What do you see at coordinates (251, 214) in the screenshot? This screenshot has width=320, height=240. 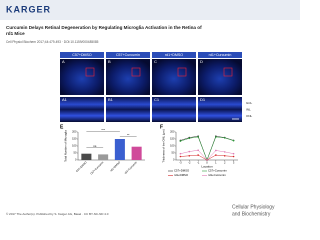 I see `journal-name: and Biochemistry` at bounding box center [251, 214].